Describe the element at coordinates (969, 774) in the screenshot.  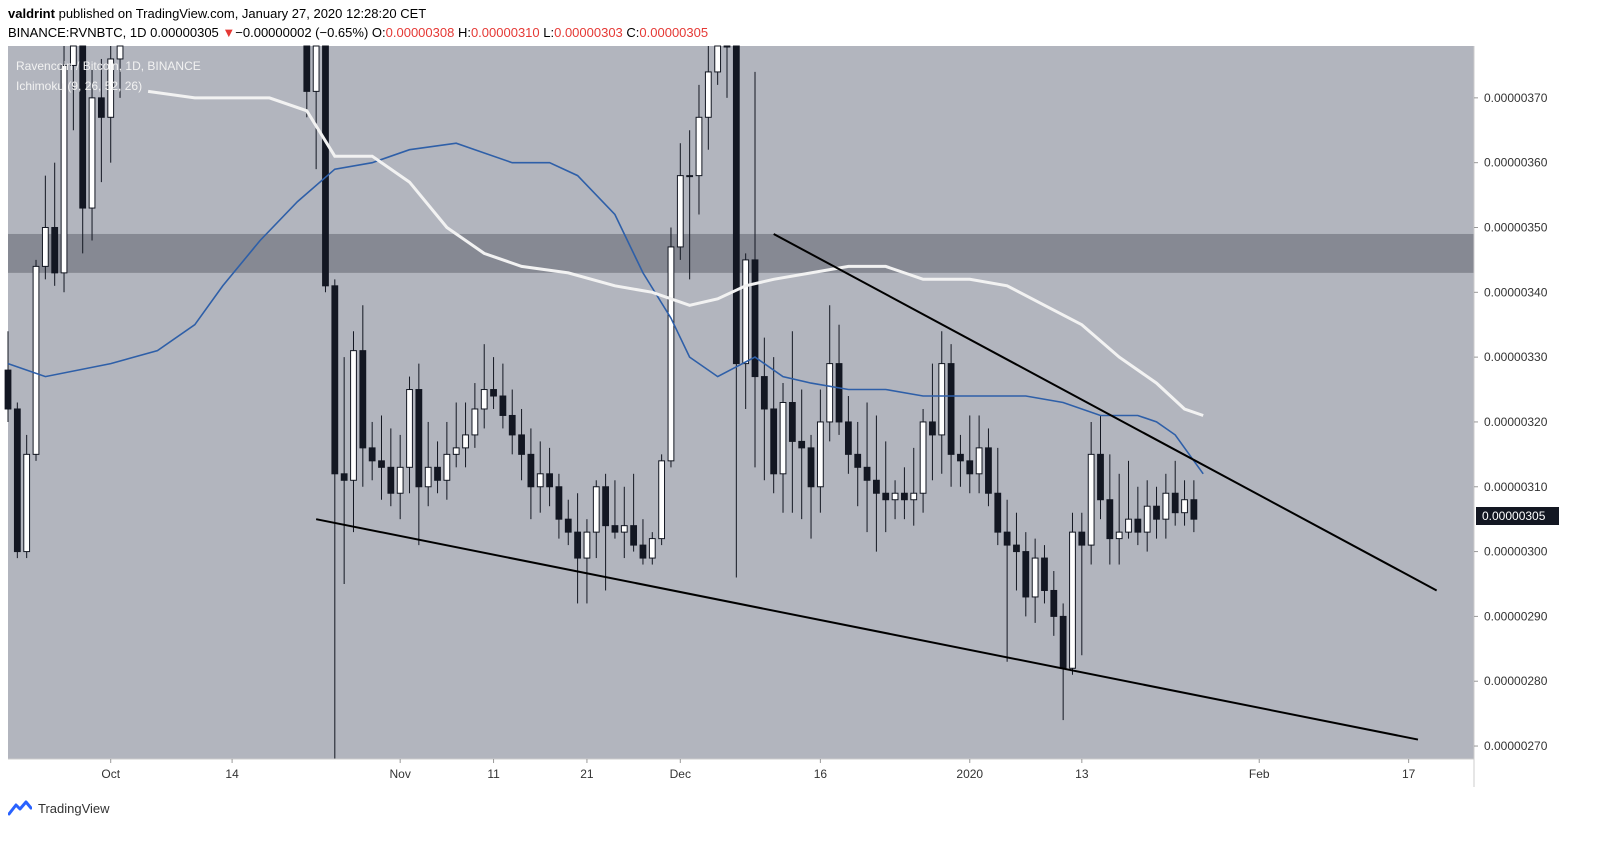
I see `x-tick-label: 2020` at that location.